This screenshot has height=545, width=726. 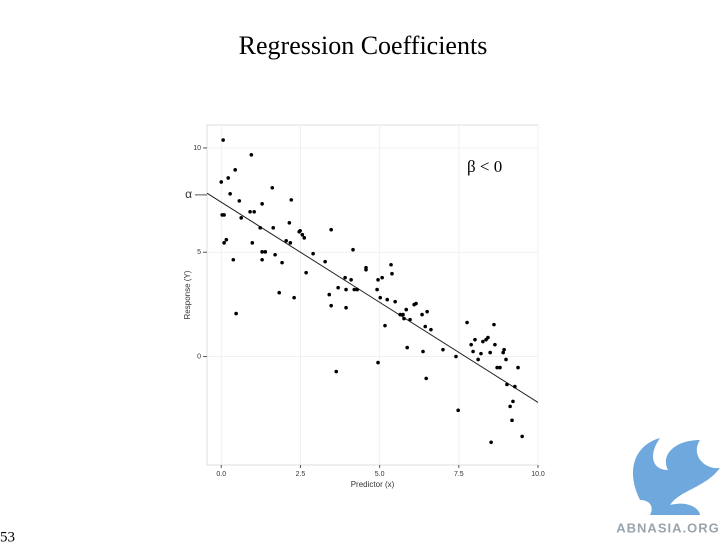 What do you see at coordinates (197, 148) in the screenshot?
I see `y-tick-label: 10` at bounding box center [197, 148].